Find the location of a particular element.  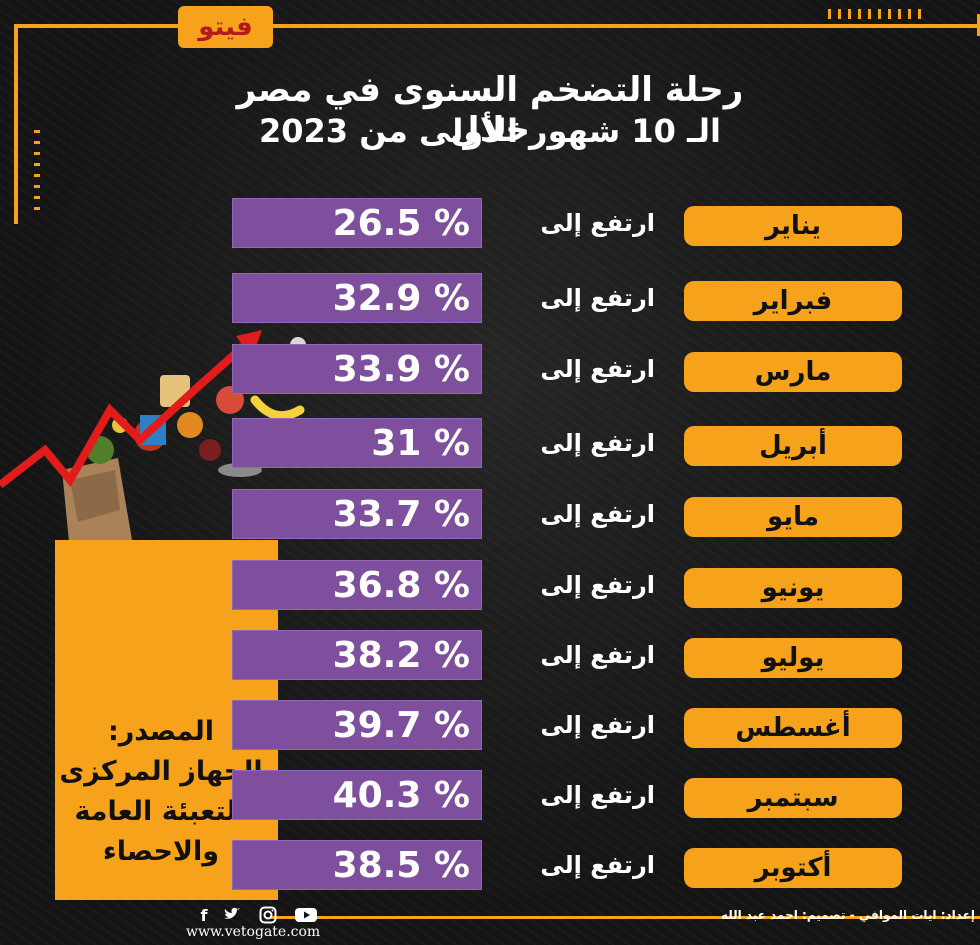

inflation-value: 38.5 % is located at coordinates (357, 865).